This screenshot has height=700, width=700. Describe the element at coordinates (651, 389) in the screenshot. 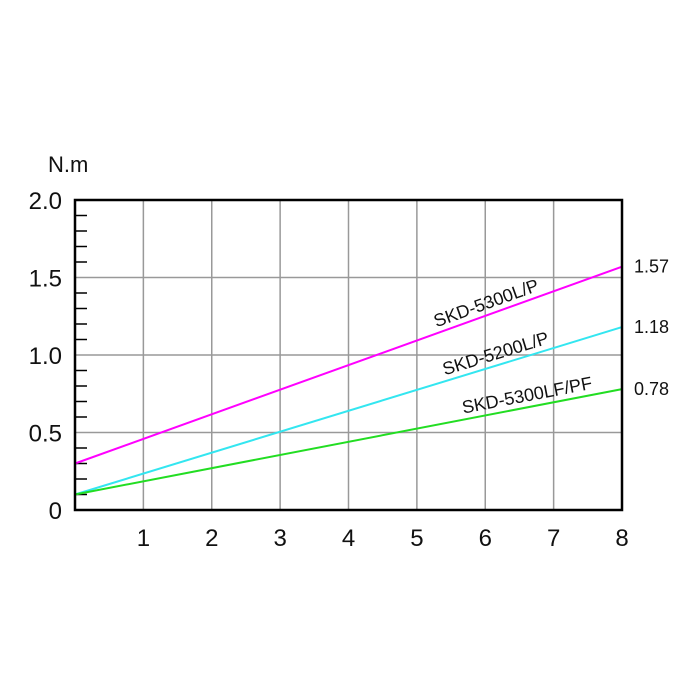

I see `end-value-label-3: 0.78` at that location.